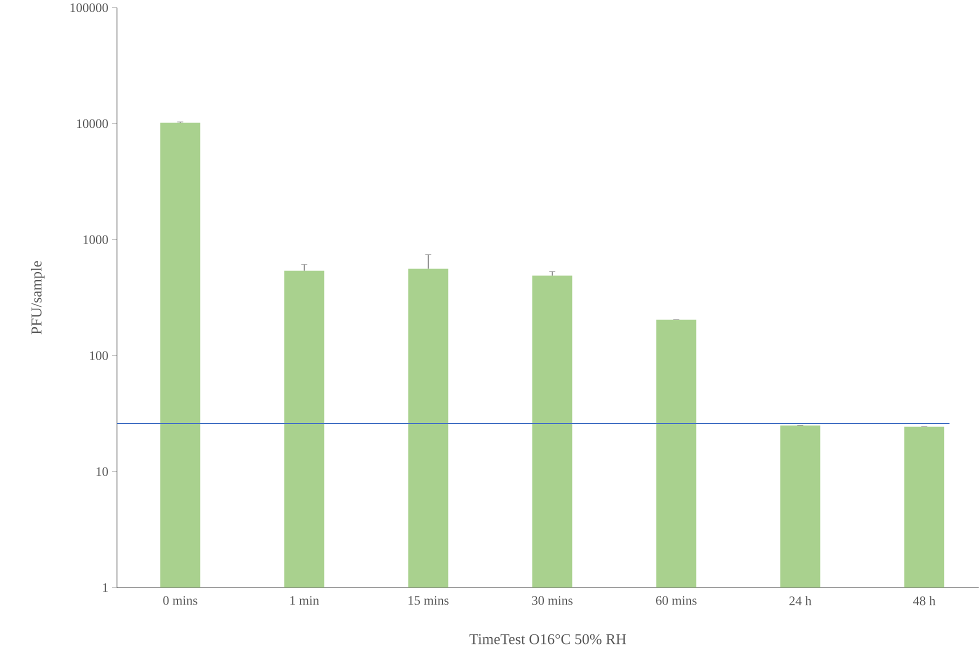  I want to click on x-tick-label: 1 min, so click(305, 600).